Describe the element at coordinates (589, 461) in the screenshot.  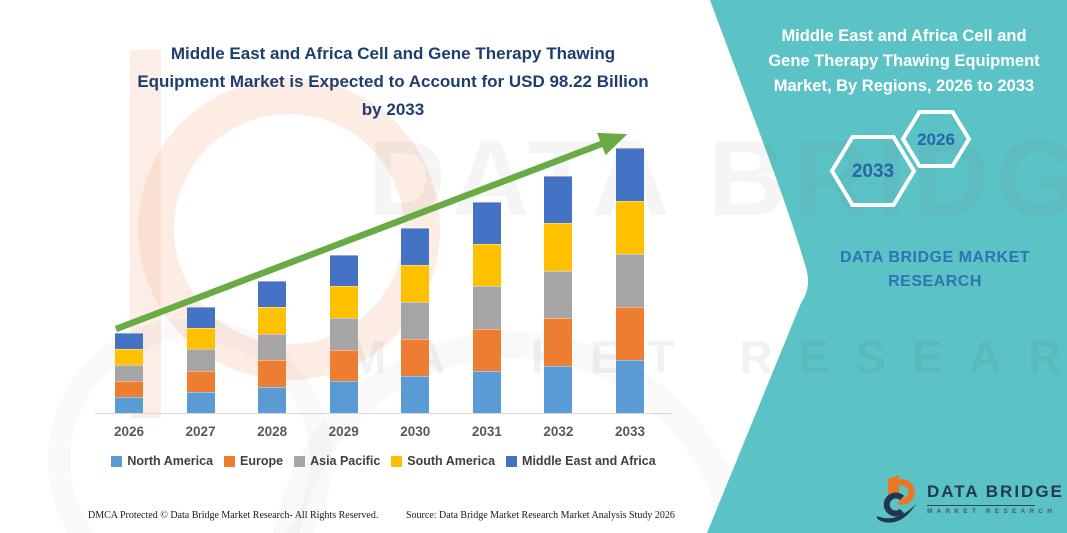
I see `legend-label: Middle East and Africa` at that location.